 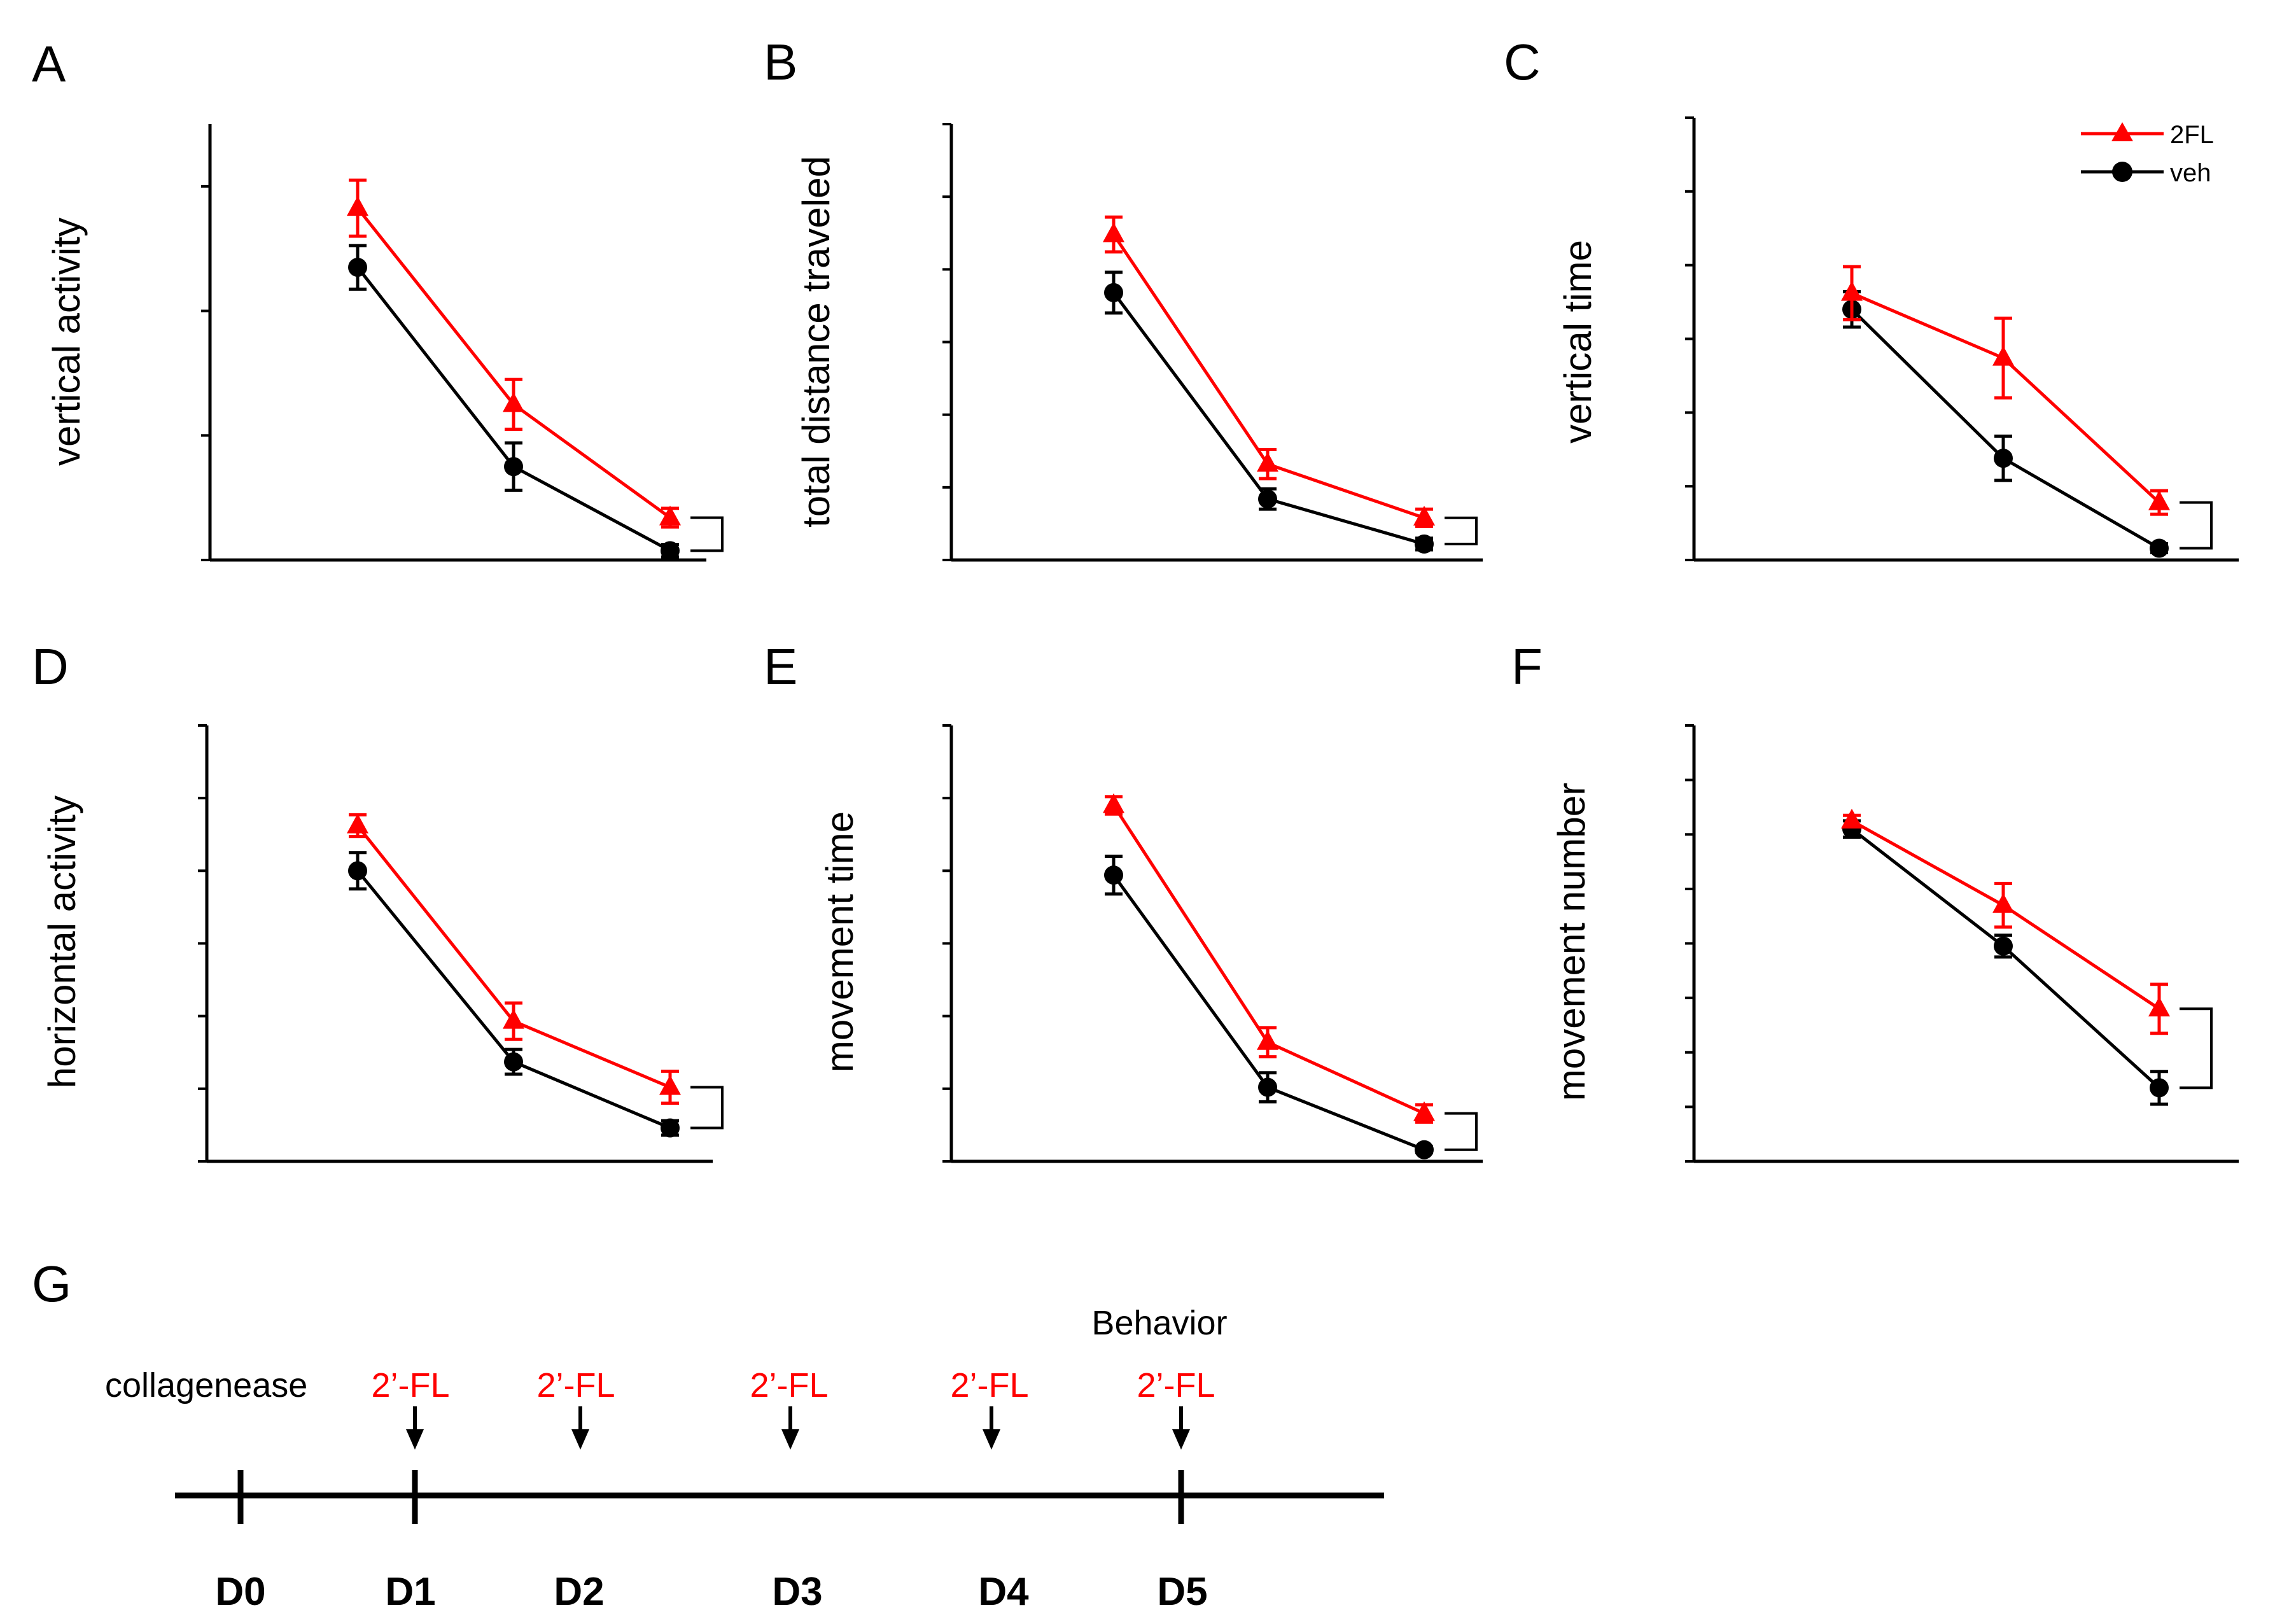 What do you see at coordinates (513, 999) in the screenshot?
I see `panel-d-series-veh-line` at bounding box center [513, 999].